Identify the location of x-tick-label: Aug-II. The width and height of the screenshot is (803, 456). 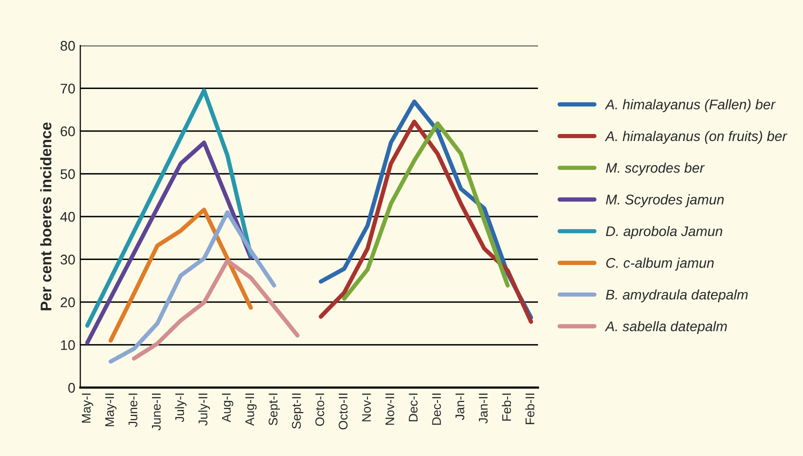
(251, 410).